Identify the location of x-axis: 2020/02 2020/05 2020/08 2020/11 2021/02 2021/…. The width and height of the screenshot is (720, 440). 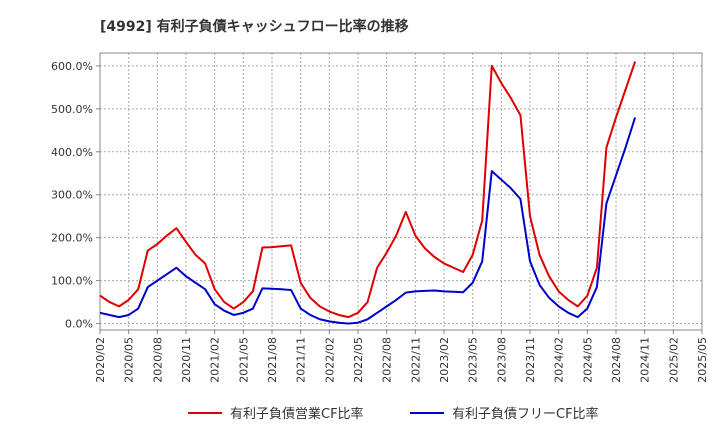
(401, 356).